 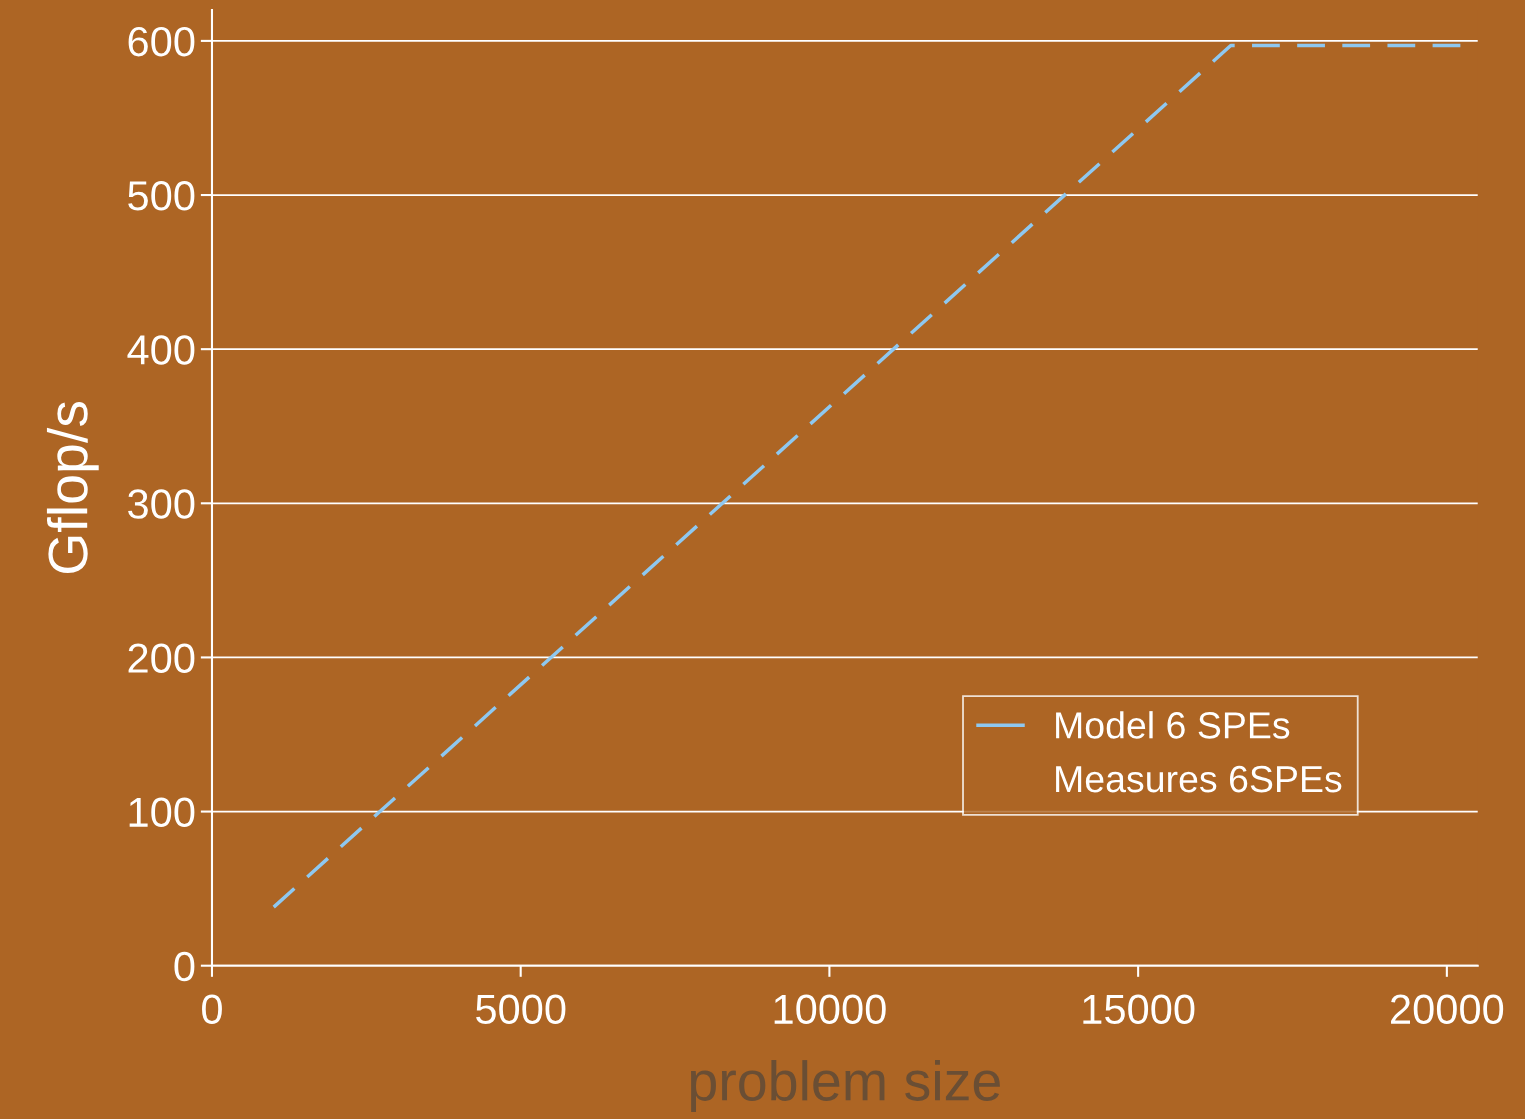 What do you see at coordinates (72, 487) in the screenshot?
I see `y-axis-title: Gflop/s` at bounding box center [72, 487].